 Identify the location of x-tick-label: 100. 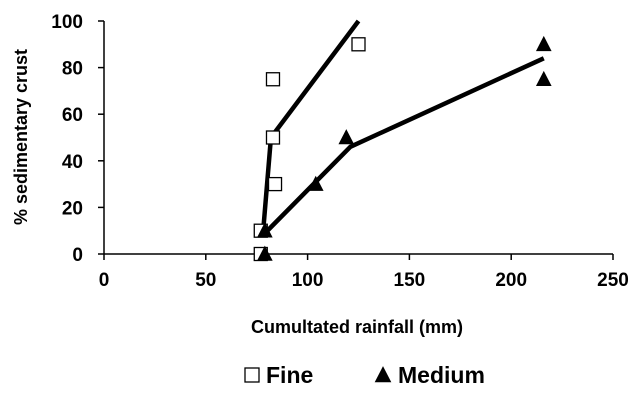
(308, 280).